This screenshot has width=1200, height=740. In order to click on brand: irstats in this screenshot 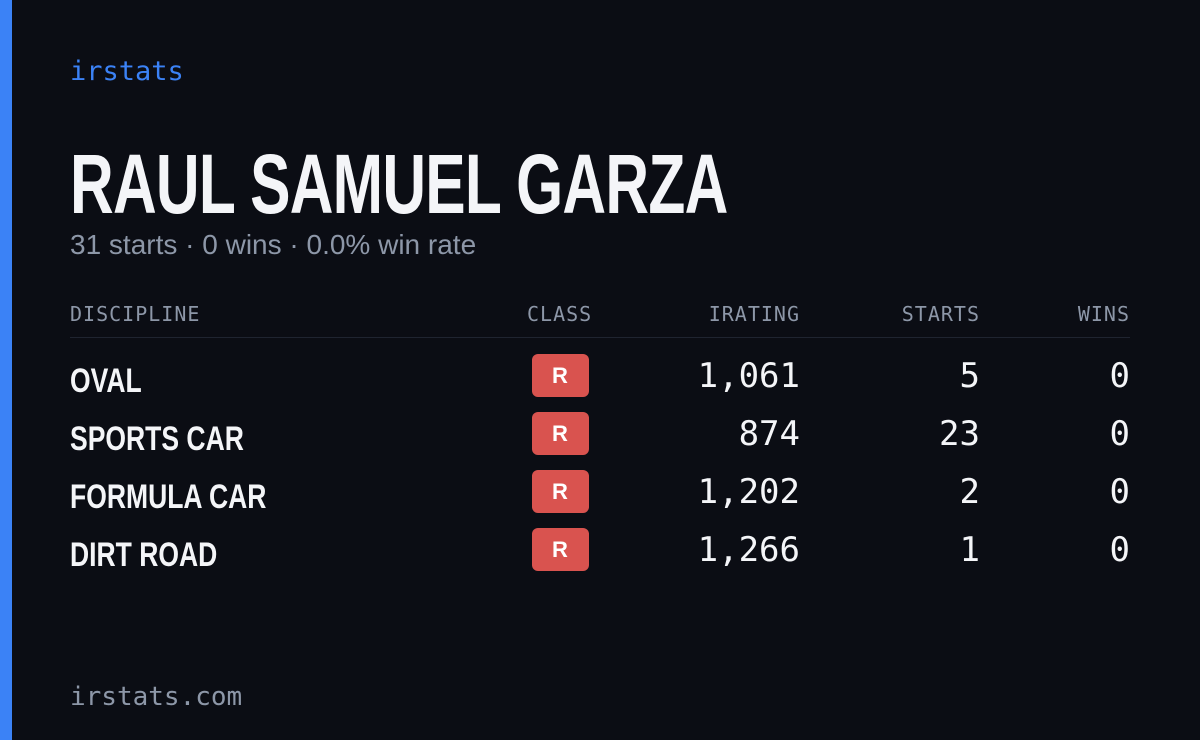, I will do `click(127, 71)`.